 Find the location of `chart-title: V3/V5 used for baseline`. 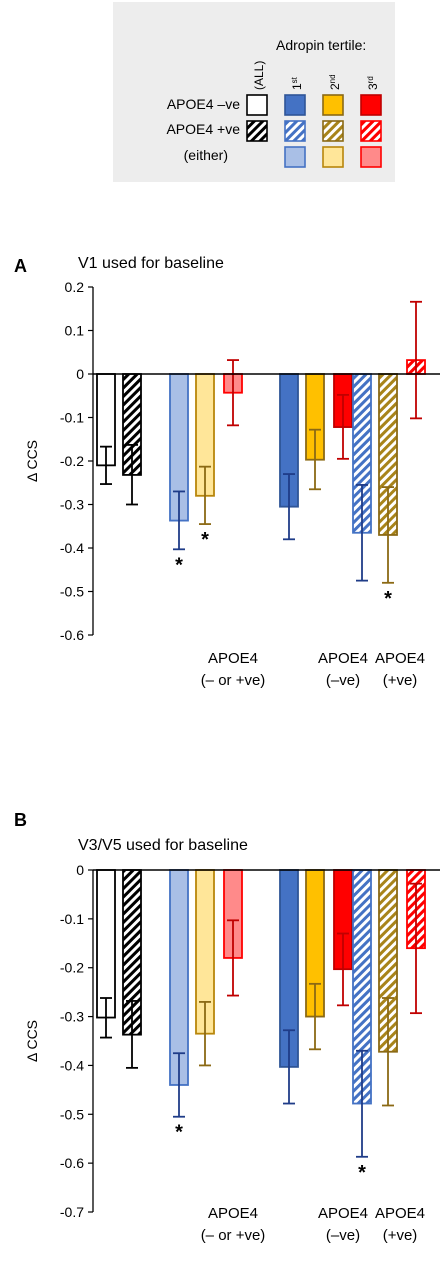

chart-title: V3/V5 used for baseline is located at coordinates (163, 845).